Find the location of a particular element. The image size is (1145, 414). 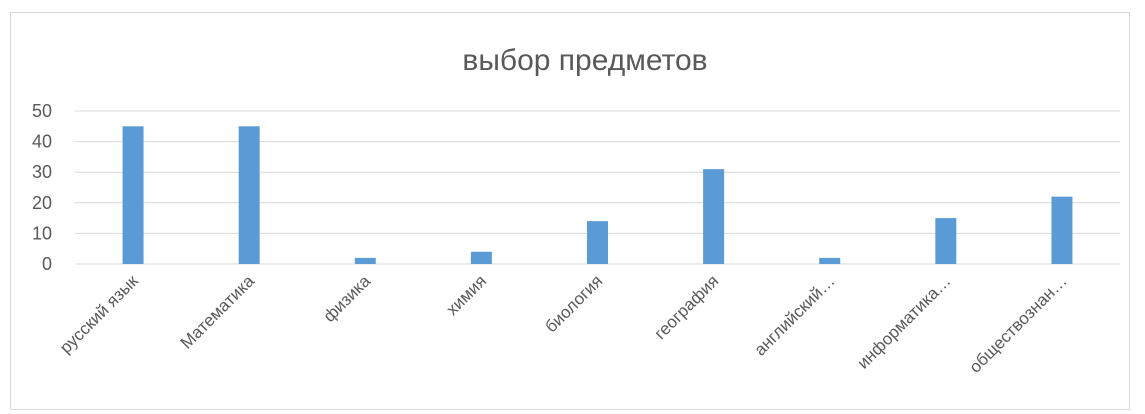

x-category-label: биология is located at coordinates (573, 303).